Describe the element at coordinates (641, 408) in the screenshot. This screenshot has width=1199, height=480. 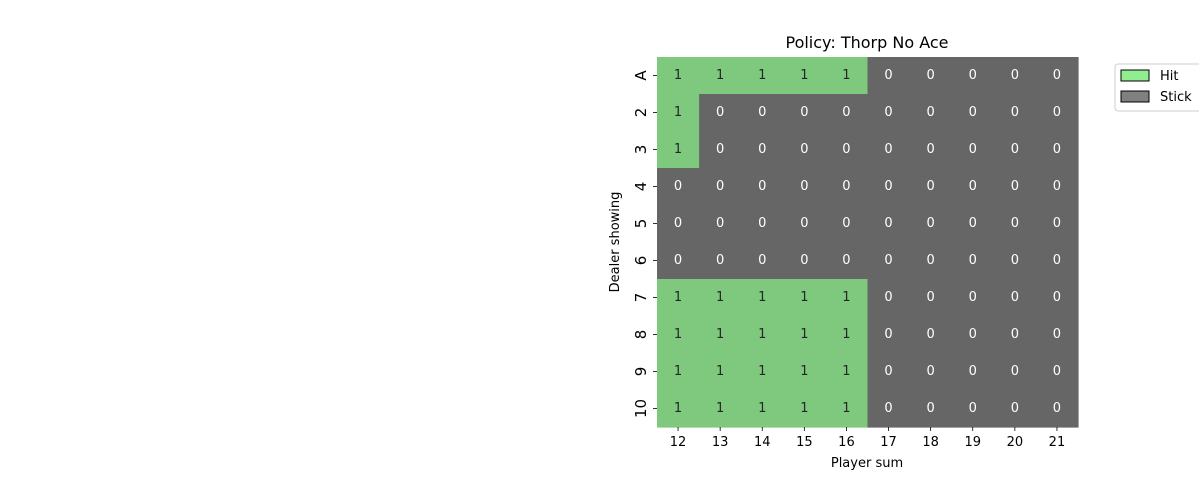
I see `y-tick-label: 10` at that location.